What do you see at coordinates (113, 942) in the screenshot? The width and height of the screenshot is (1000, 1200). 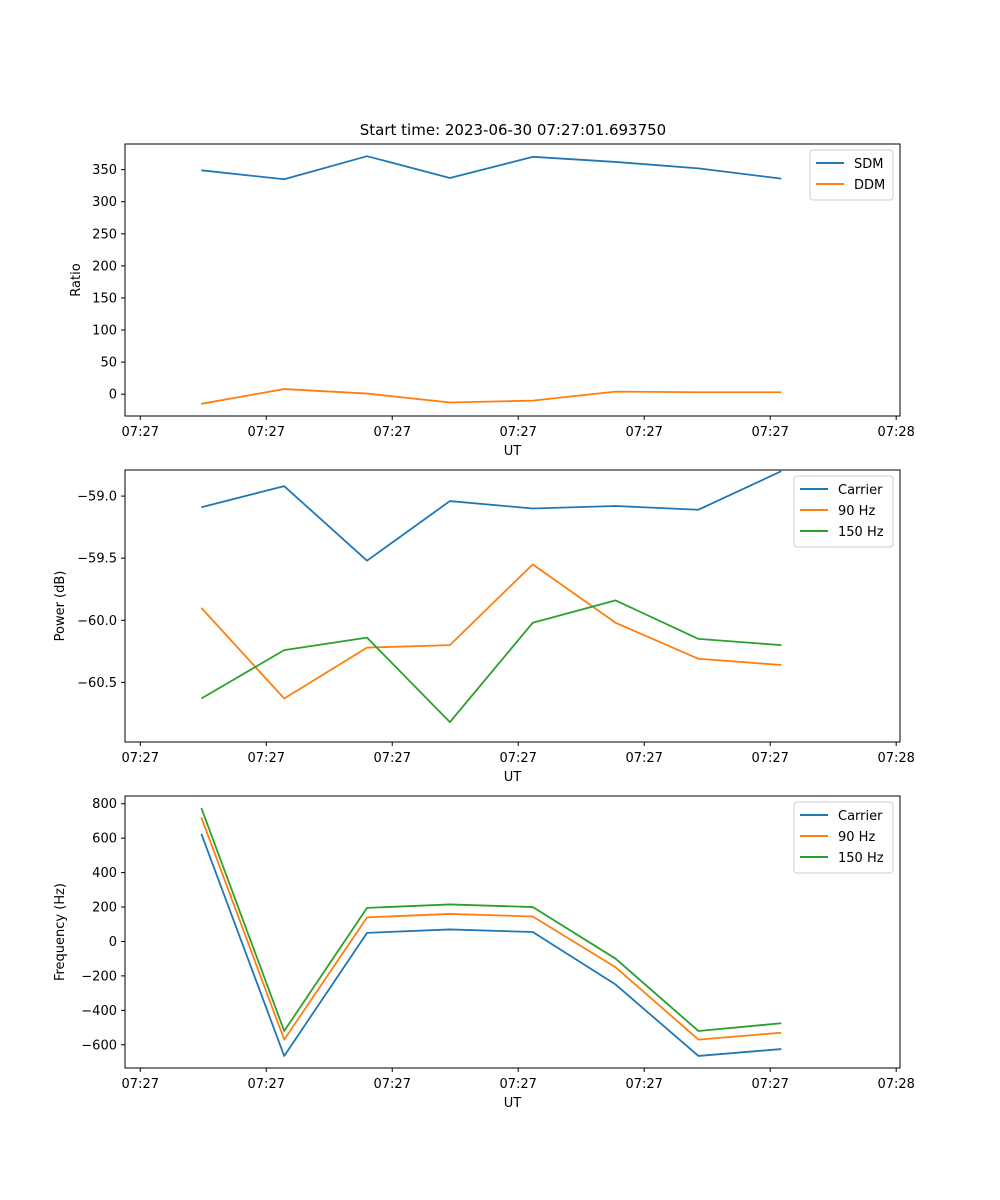 I see `frequency-y-tick-label: 0` at bounding box center [113, 942].